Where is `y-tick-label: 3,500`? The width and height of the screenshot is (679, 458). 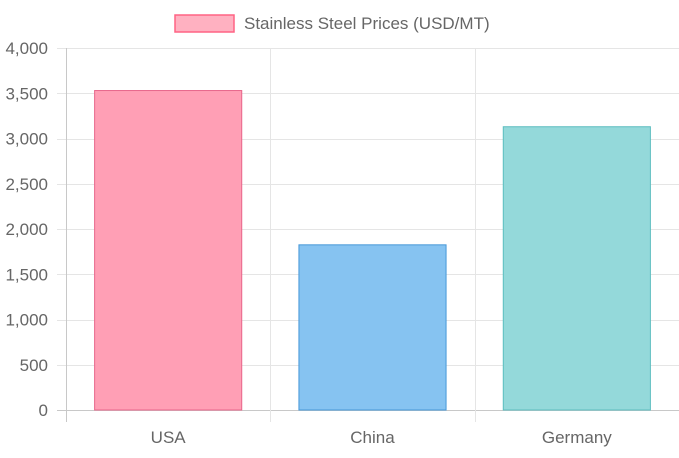
y-tick-label: 3,500 is located at coordinates (26, 93).